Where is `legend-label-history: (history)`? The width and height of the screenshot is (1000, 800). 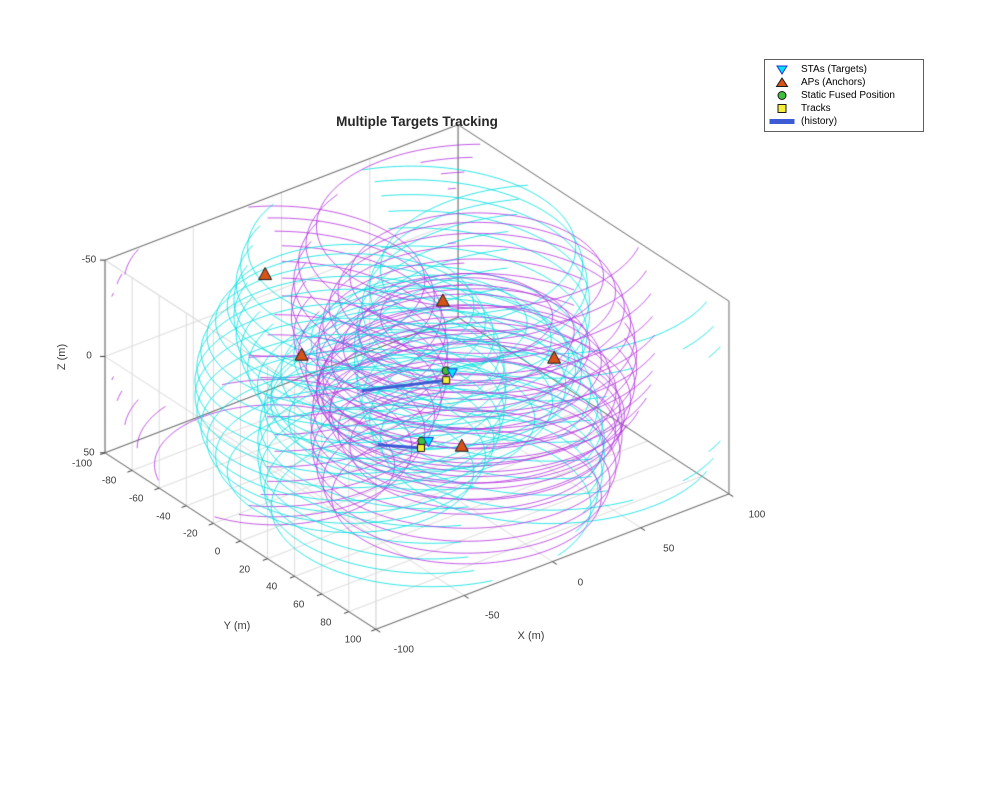 legend-label-history: (history) is located at coordinates (819, 121).